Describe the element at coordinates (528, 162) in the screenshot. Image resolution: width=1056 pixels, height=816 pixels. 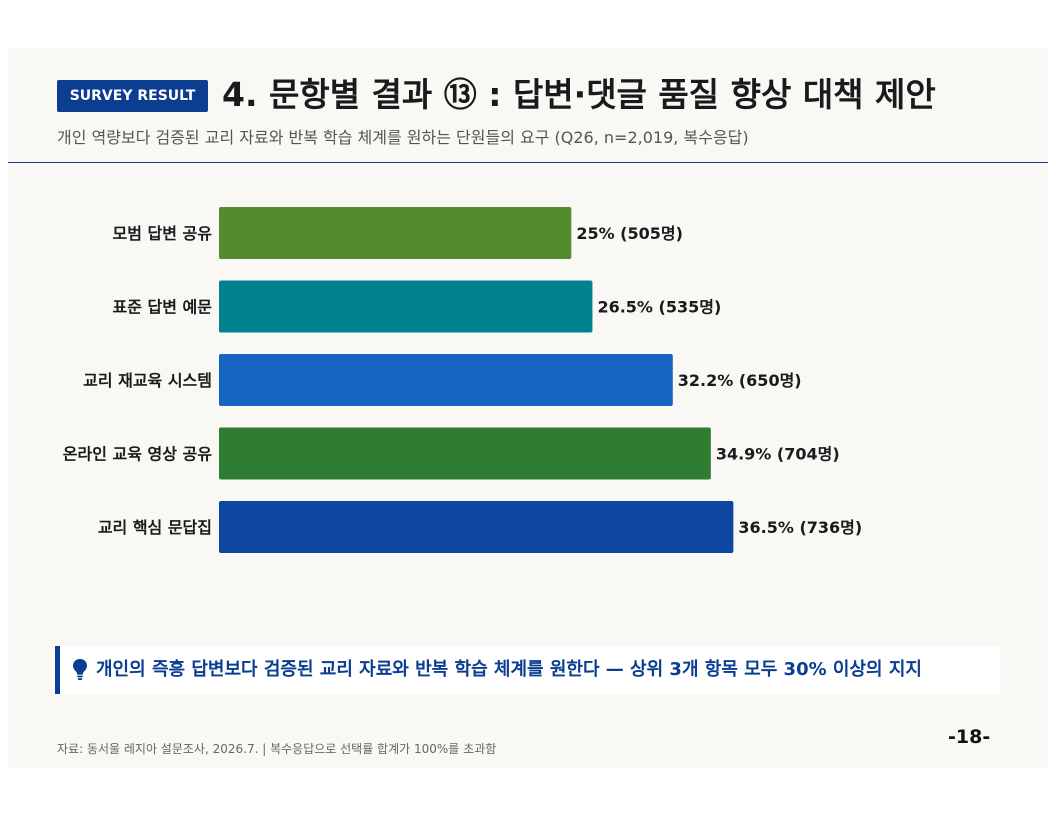
I see `header-divider` at that location.